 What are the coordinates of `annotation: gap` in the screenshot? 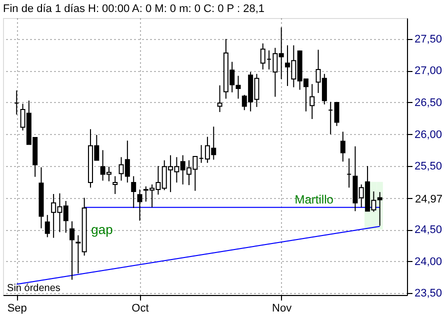 It's located at (102, 229).